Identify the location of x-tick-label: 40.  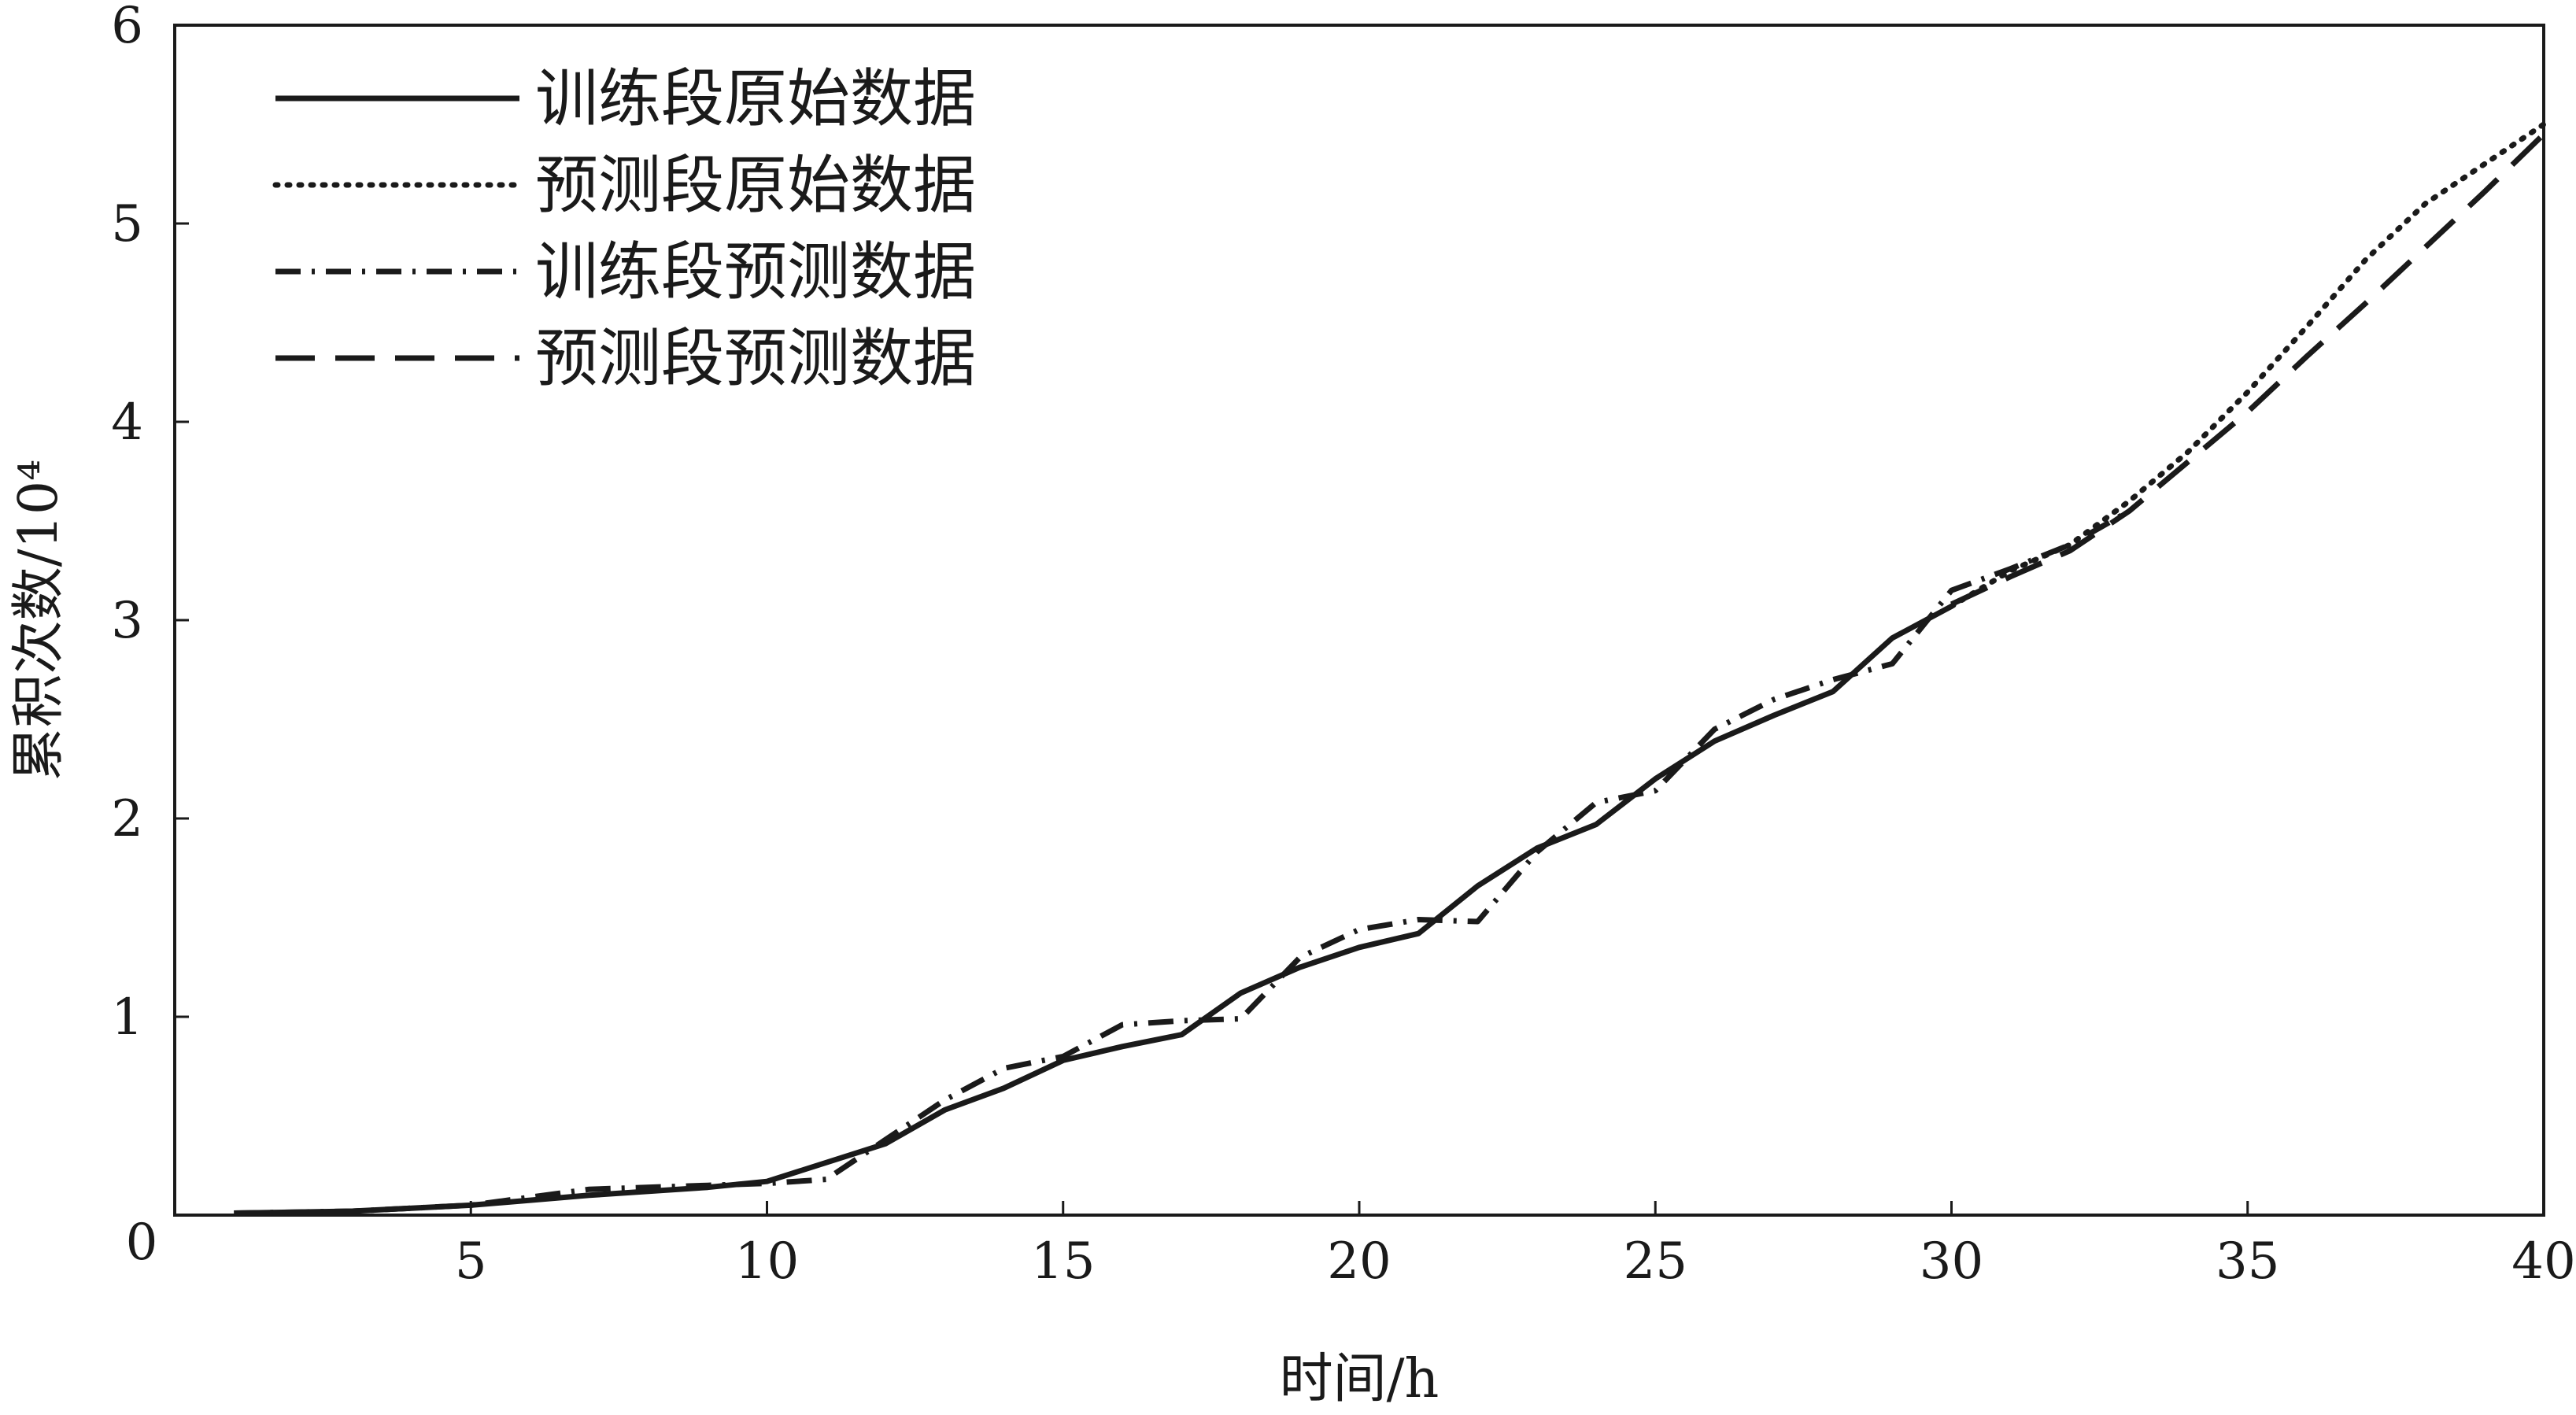
(2543, 1261).